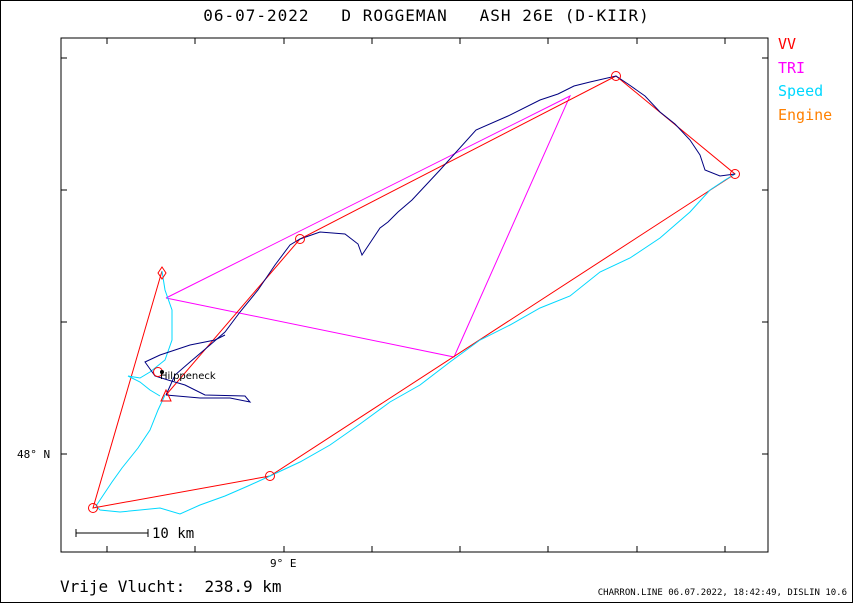 The height and width of the screenshot is (603, 853). Describe the element at coordinates (283, 563) in the screenshot. I see `lon-label: 9° E` at that location.